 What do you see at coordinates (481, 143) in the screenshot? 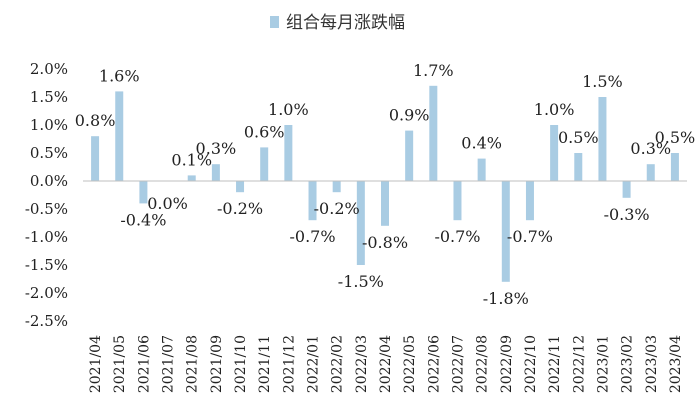
I see `data-label: 0.4%` at bounding box center [481, 143].